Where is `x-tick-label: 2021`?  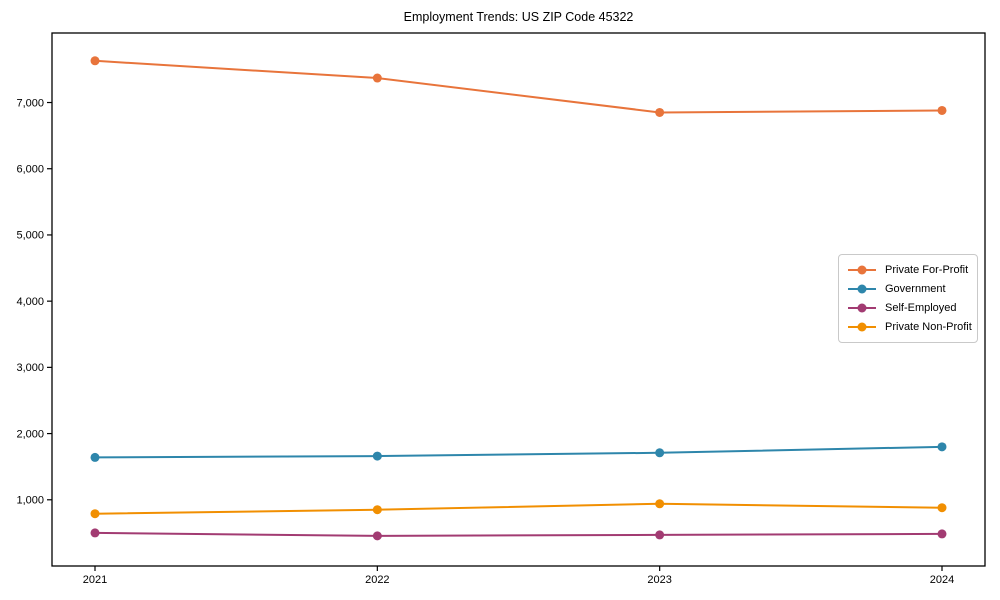
x-tick-label: 2021 is located at coordinates (95, 580).